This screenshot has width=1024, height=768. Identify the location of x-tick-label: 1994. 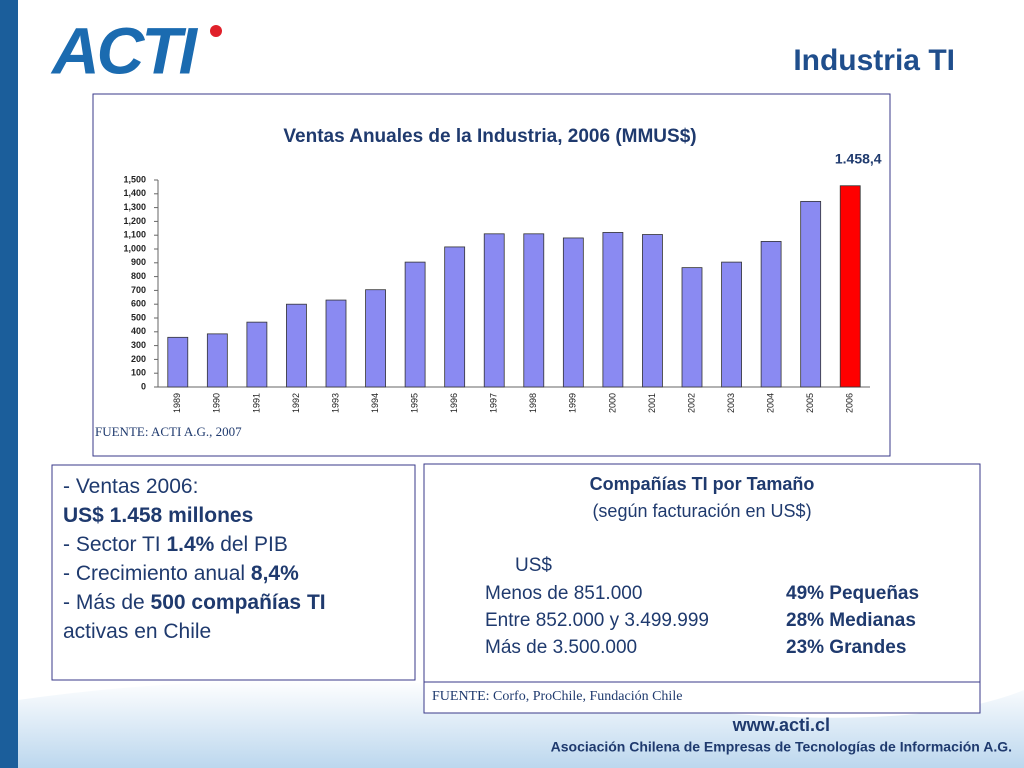
(375, 403).